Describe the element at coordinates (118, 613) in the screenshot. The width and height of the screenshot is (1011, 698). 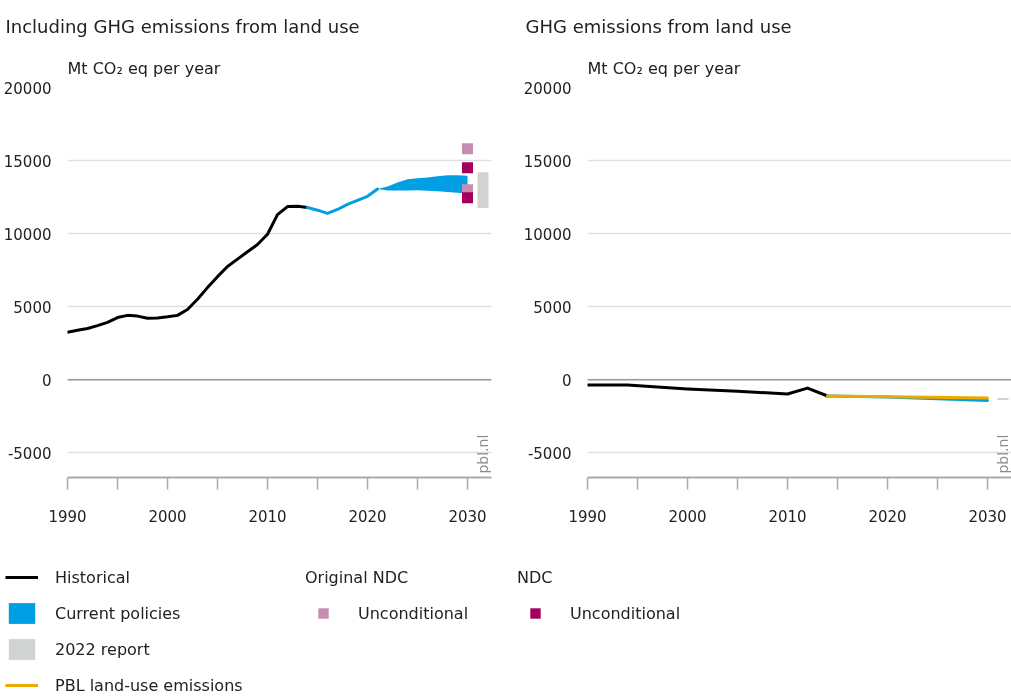
I see `legend-label: Current policies` at that location.